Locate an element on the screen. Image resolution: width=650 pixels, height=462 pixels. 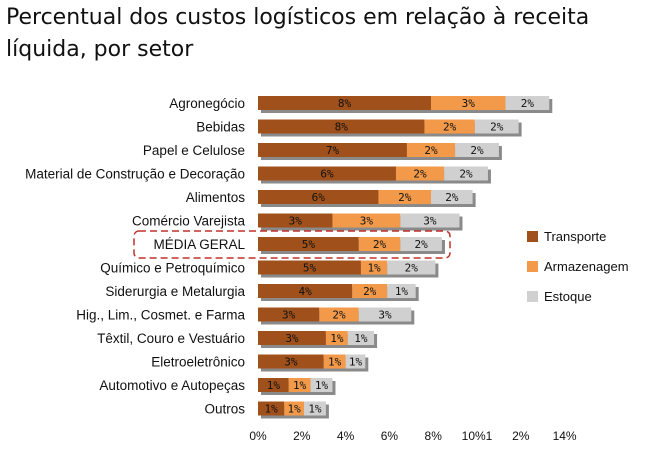
bar-label-armazenagem-10: 1% is located at coordinates (337, 338).